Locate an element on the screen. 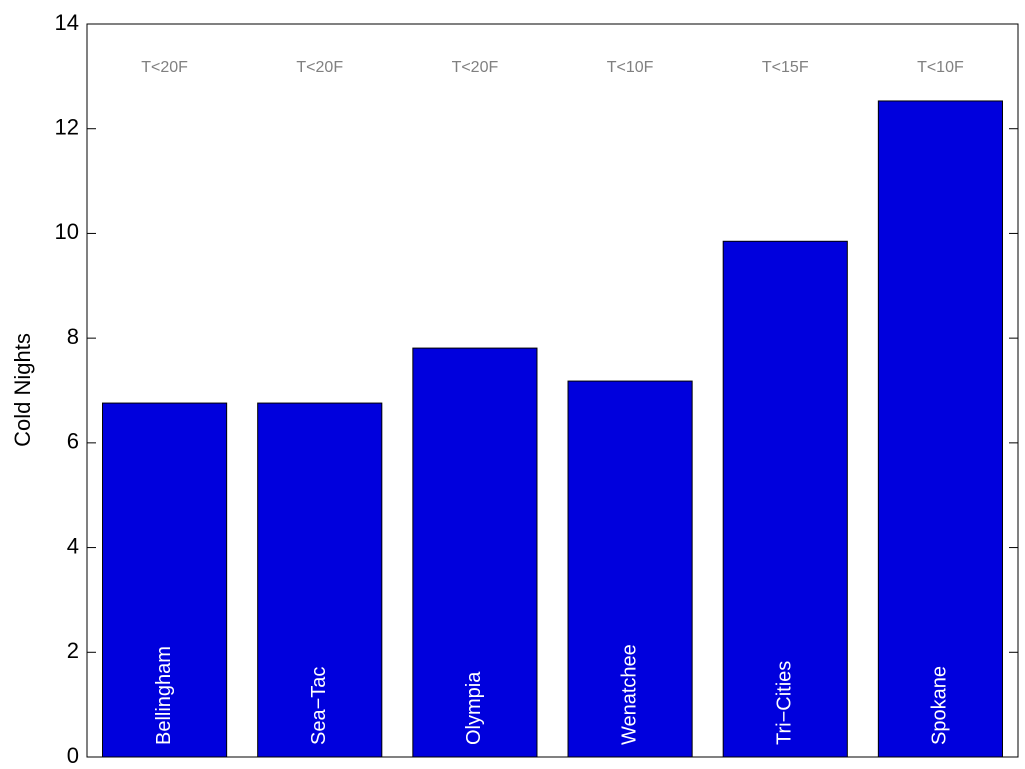 This screenshot has width=1025, height=769. bar-category-label: Spokane is located at coordinates (940, 705).